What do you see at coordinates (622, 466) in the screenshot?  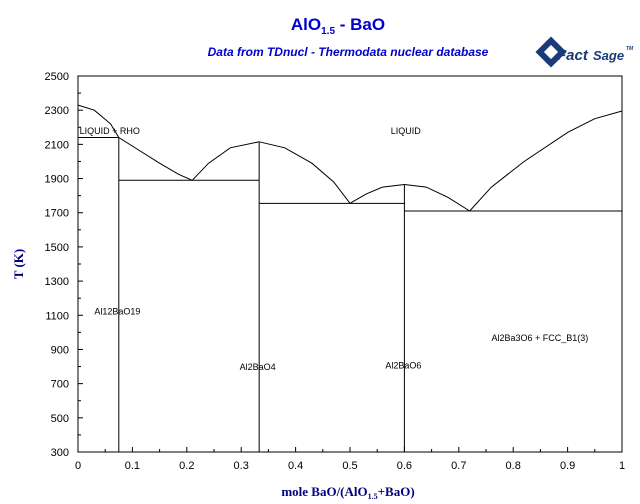 I see `x-tick-label: 1` at bounding box center [622, 466].